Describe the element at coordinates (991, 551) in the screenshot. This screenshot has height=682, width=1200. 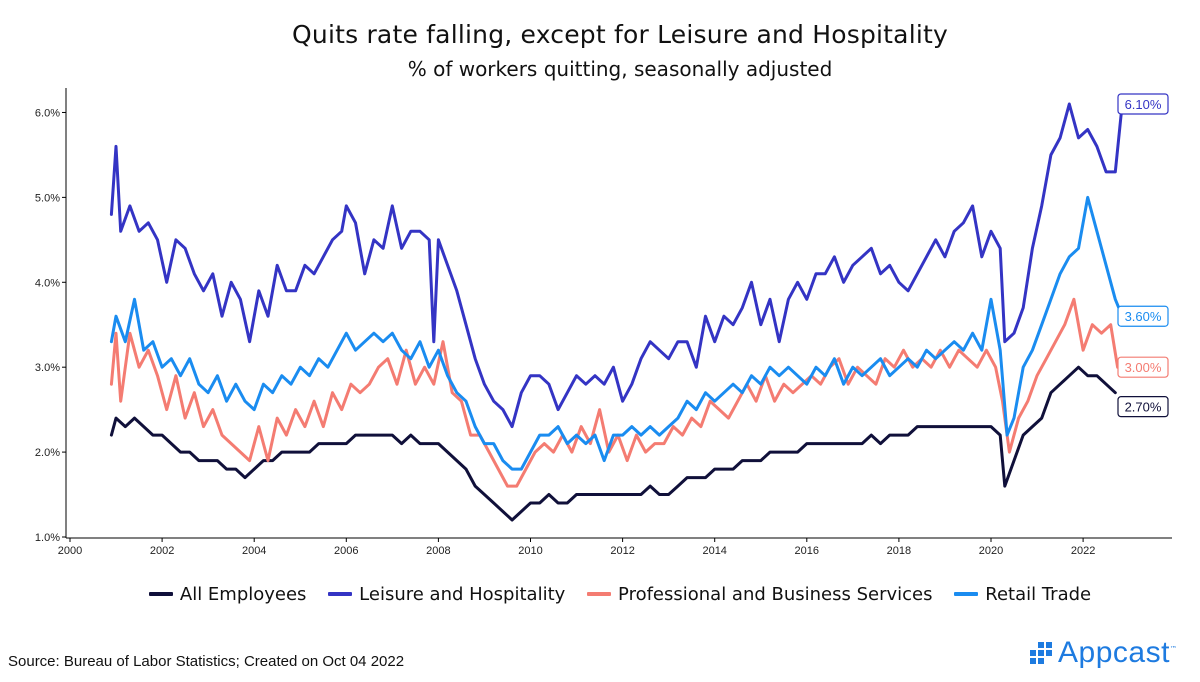
I see `x-tick-label: 2020` at that location.